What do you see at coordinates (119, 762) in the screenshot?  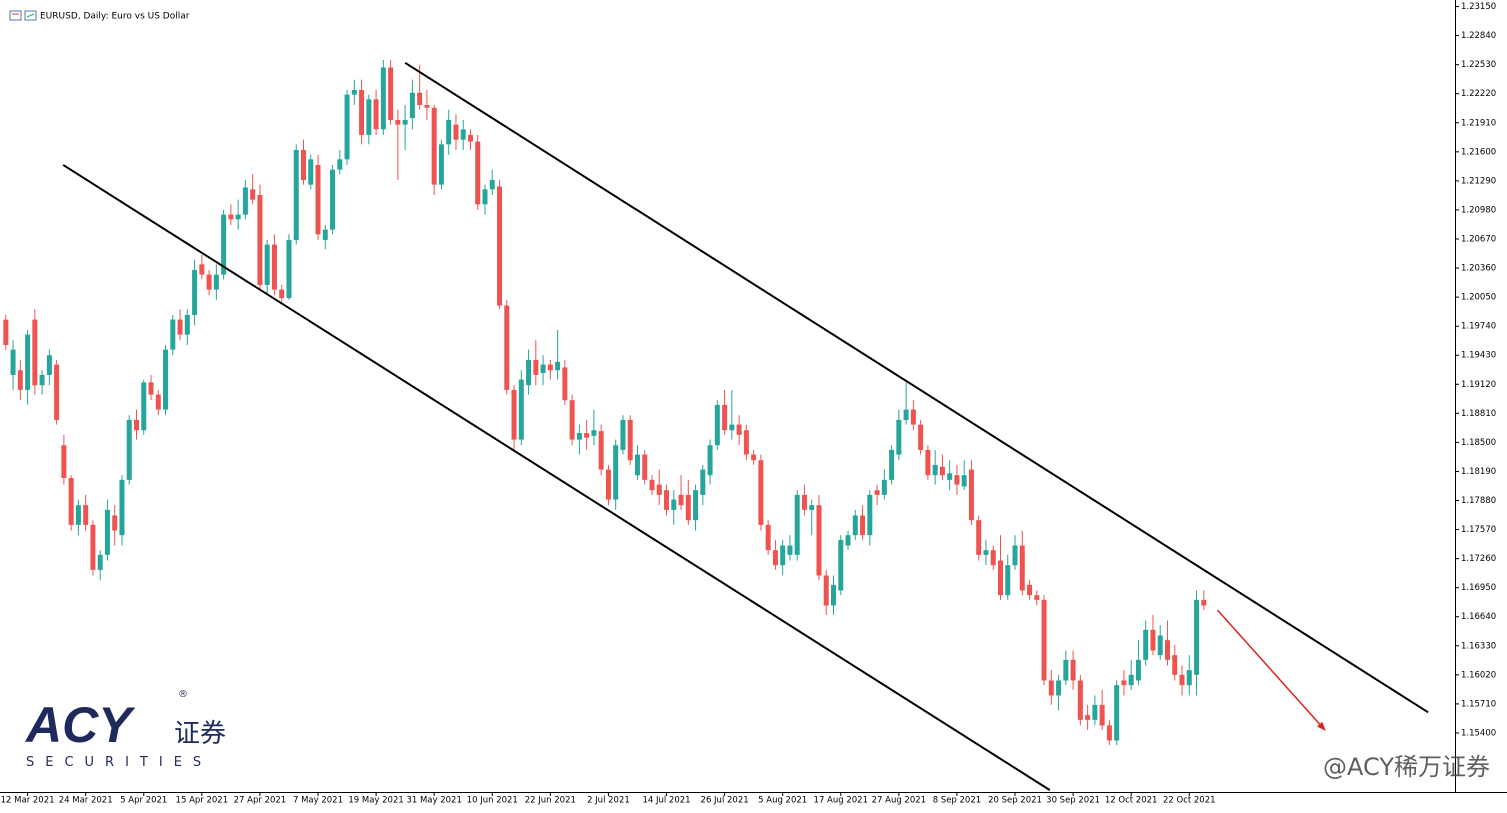 I see `logo-tagline: SECURITIES` at bounding box center [119, 762].